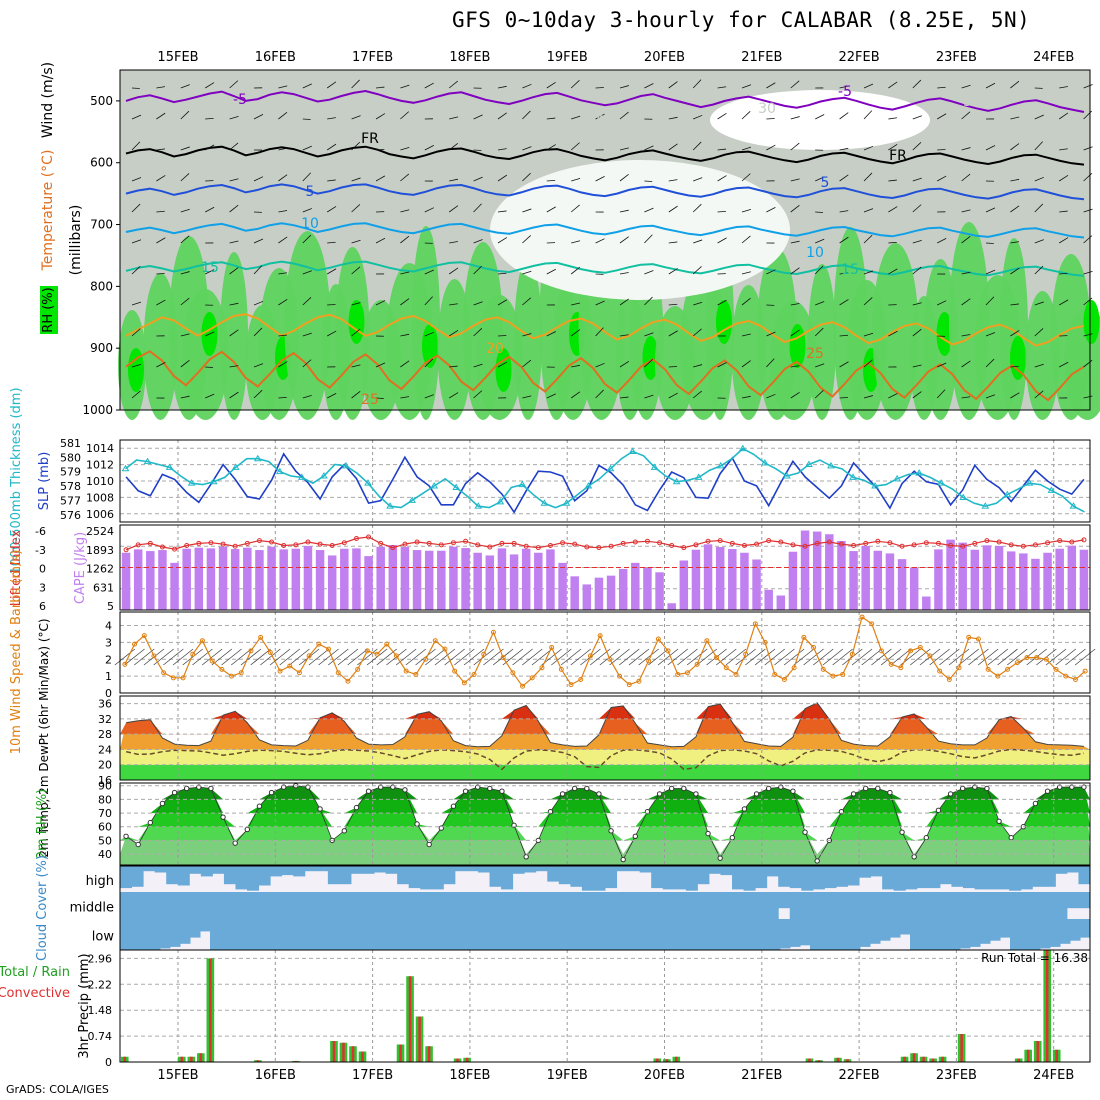 This screenshot has width=1100, height=1100. What do you see at coordinates (110, 606) in the screenshot?
I see `cape-tick-label: 5` at bounding box center [110, 606].